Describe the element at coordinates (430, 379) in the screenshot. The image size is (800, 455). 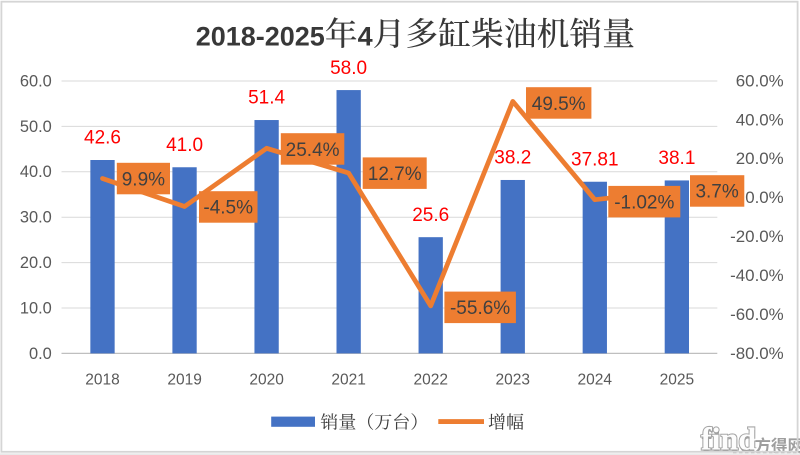
I see `svg-text: 2022` at that location.